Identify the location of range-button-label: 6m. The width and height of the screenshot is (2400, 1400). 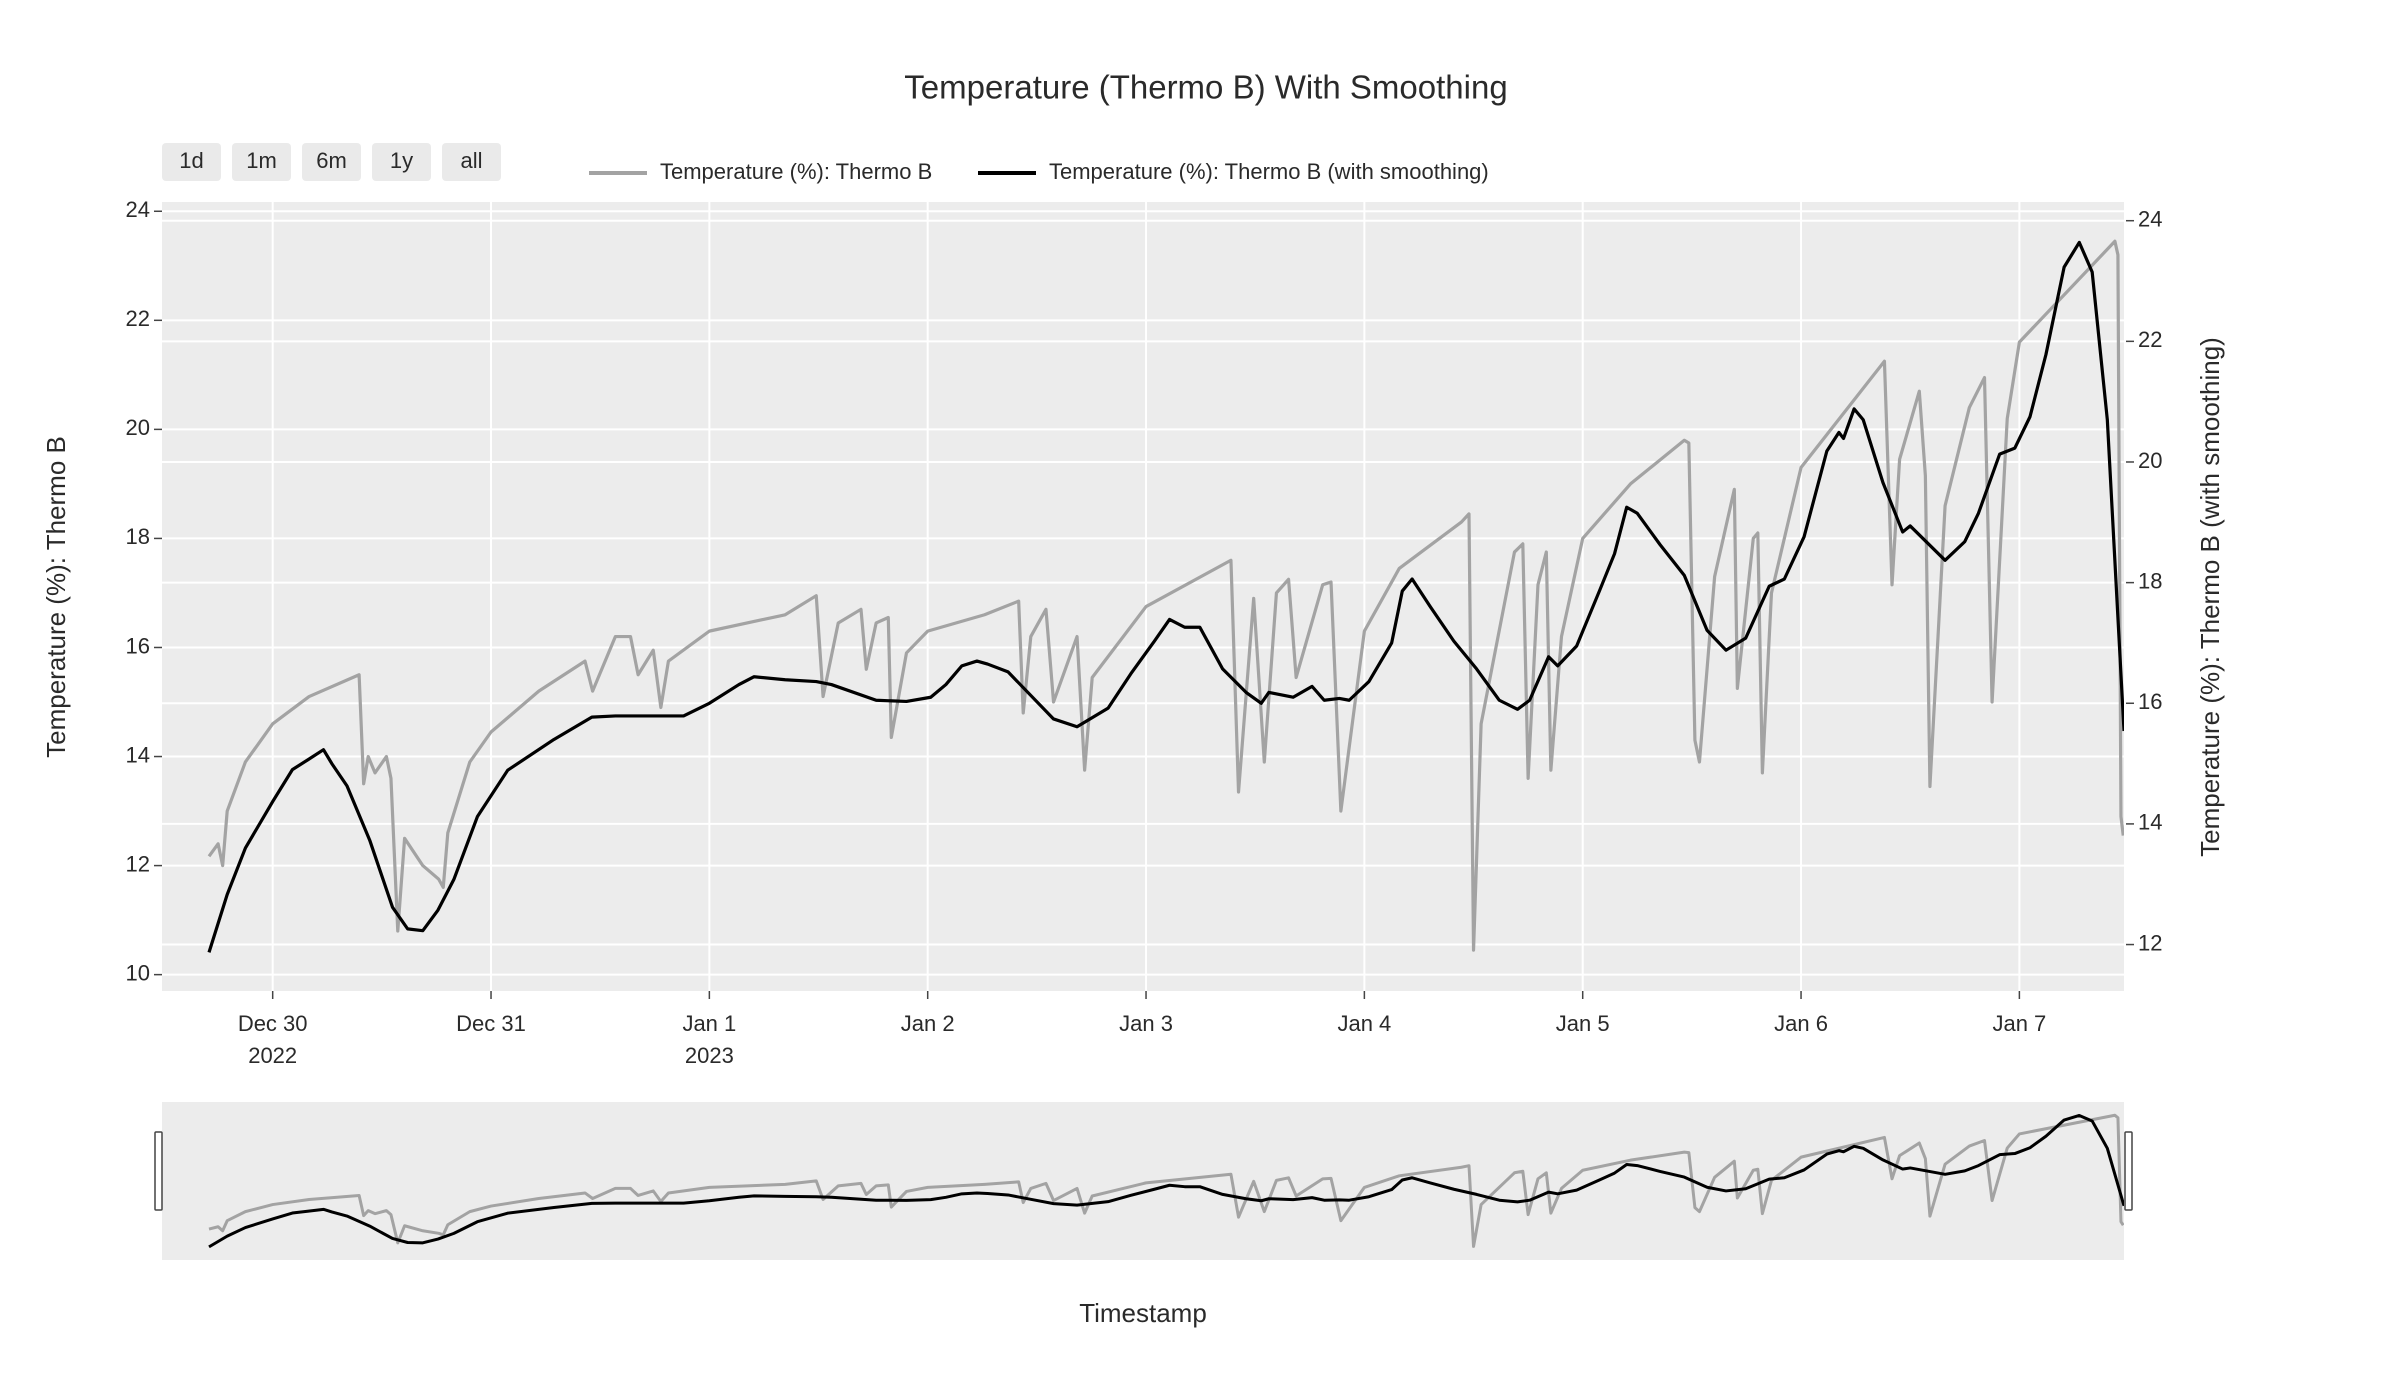
(331, 160).